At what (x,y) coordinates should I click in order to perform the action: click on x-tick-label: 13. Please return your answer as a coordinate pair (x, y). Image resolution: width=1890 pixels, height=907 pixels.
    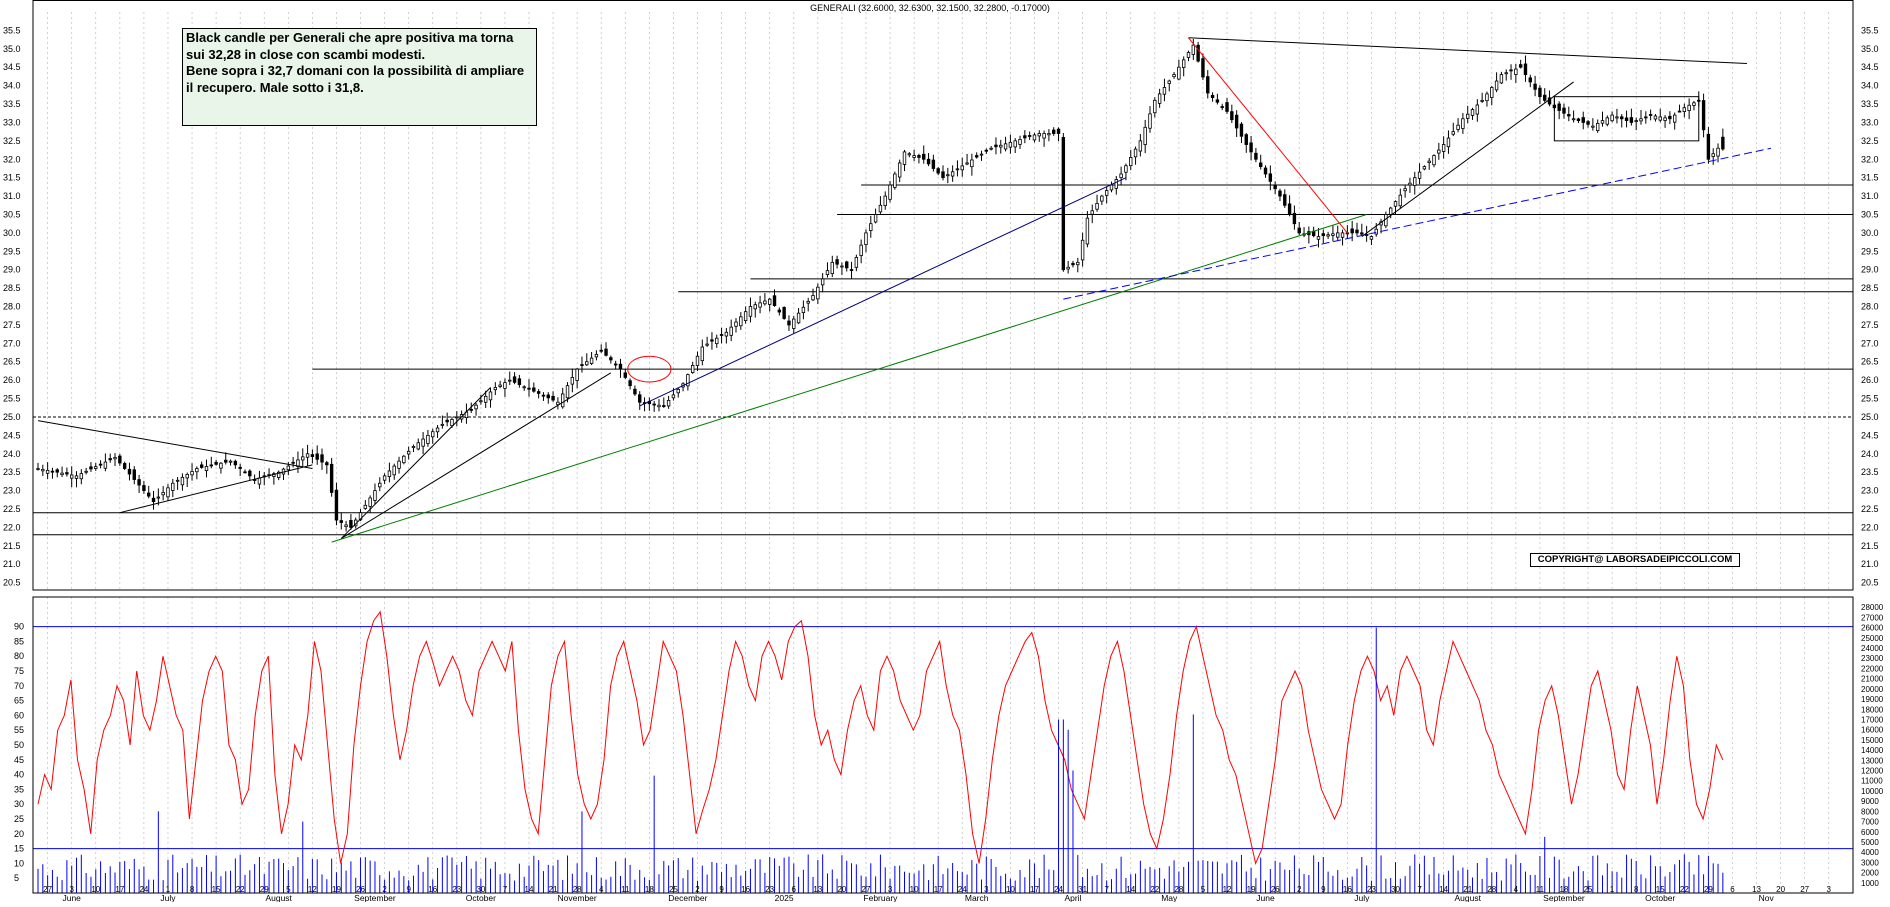
    Looking at the image, I should click on (1756, 889).